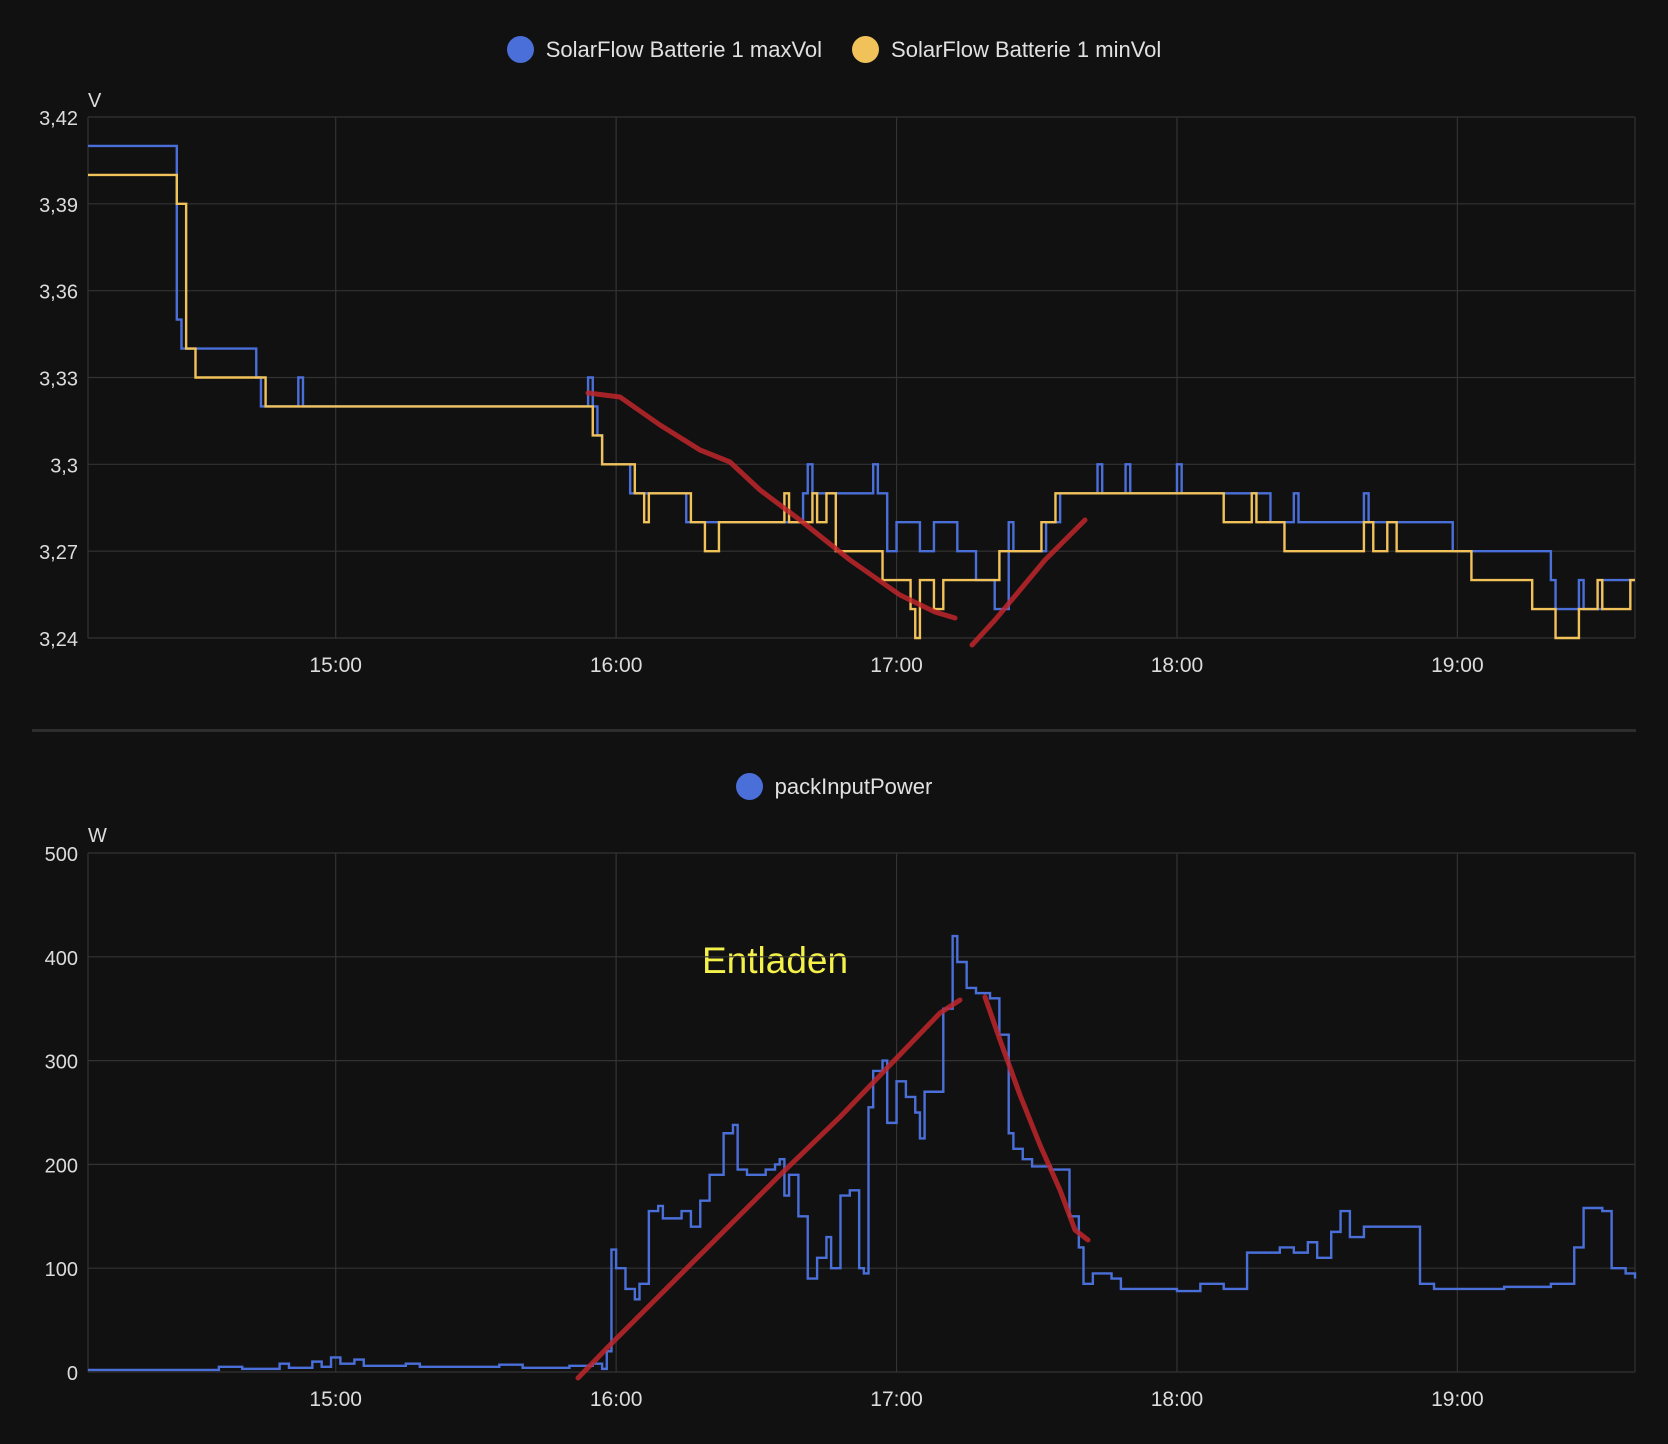 This screenshot has width=1668, height=1444. Describe the element at coordinates (58, 640) in the screenshot. I see `y-tick-label: 3,24` at that location.